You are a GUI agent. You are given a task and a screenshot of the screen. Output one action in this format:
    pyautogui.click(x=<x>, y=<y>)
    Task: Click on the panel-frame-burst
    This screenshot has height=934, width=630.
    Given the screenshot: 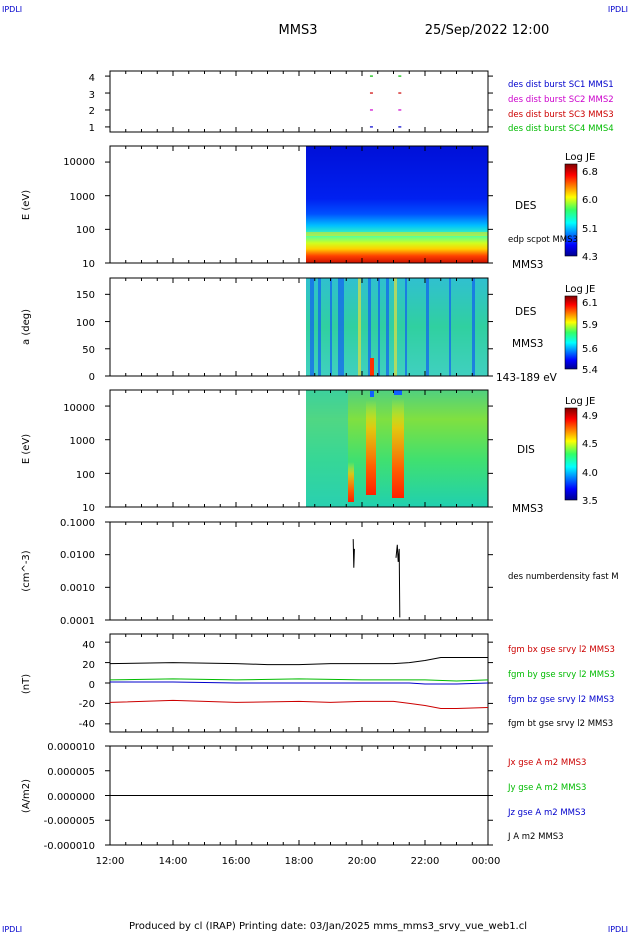 What is the action you would take?
    pyautogui.click(x=299, y=101)
    